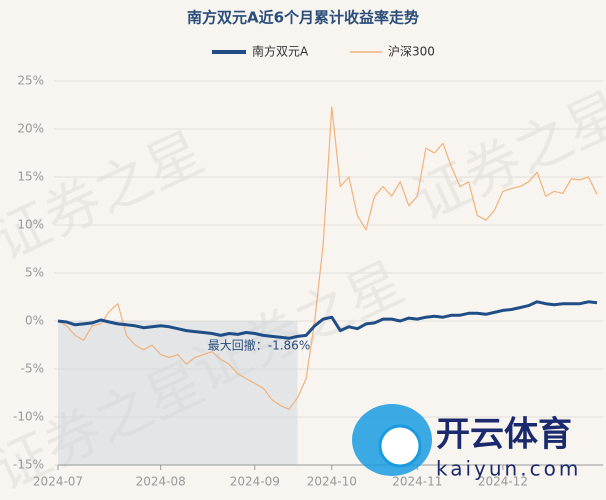 This screenshot has height=500, width=606. I want to click on y-tick-label: 0%, so click(34, 321).